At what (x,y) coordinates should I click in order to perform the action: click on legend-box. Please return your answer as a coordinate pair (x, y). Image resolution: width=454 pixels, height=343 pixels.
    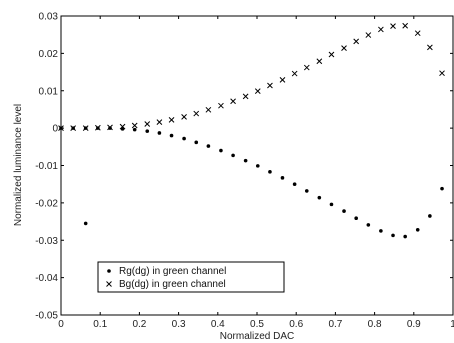
    Looking at the image, I should click on (191, 277).